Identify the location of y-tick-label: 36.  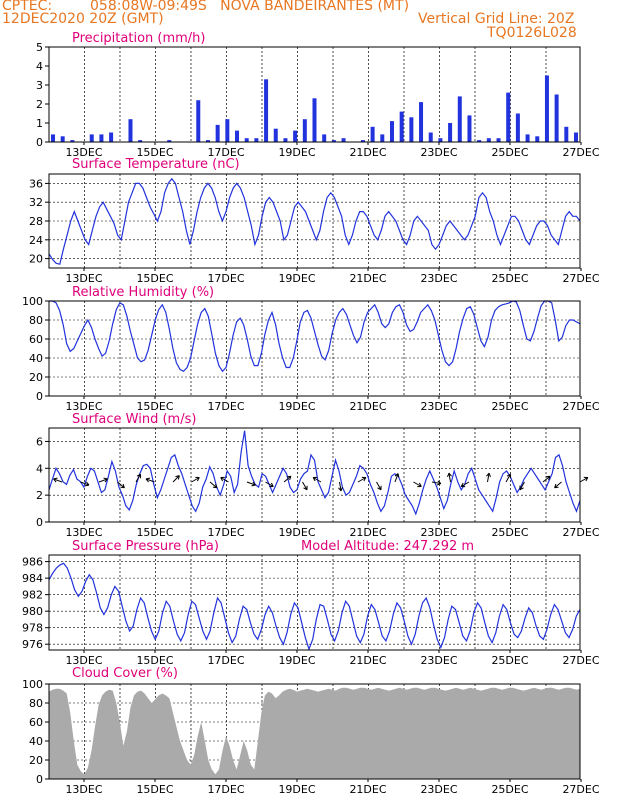
(36, 183).